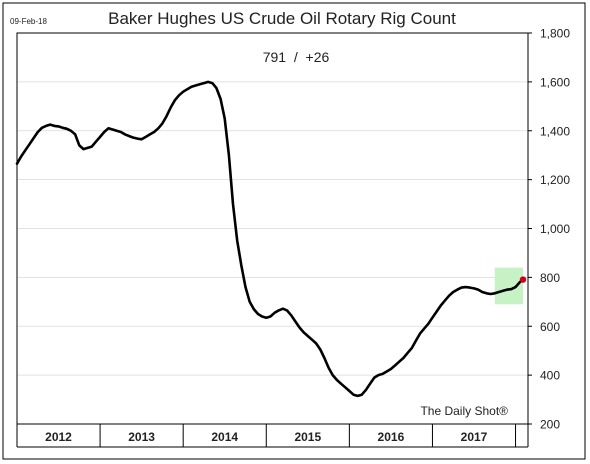 This screenshot has width=590, height=464. What do you see at coordinates (391, 437) in the screenshot?
I see `x-year-label: 2016` at bounding box center [391, 437].